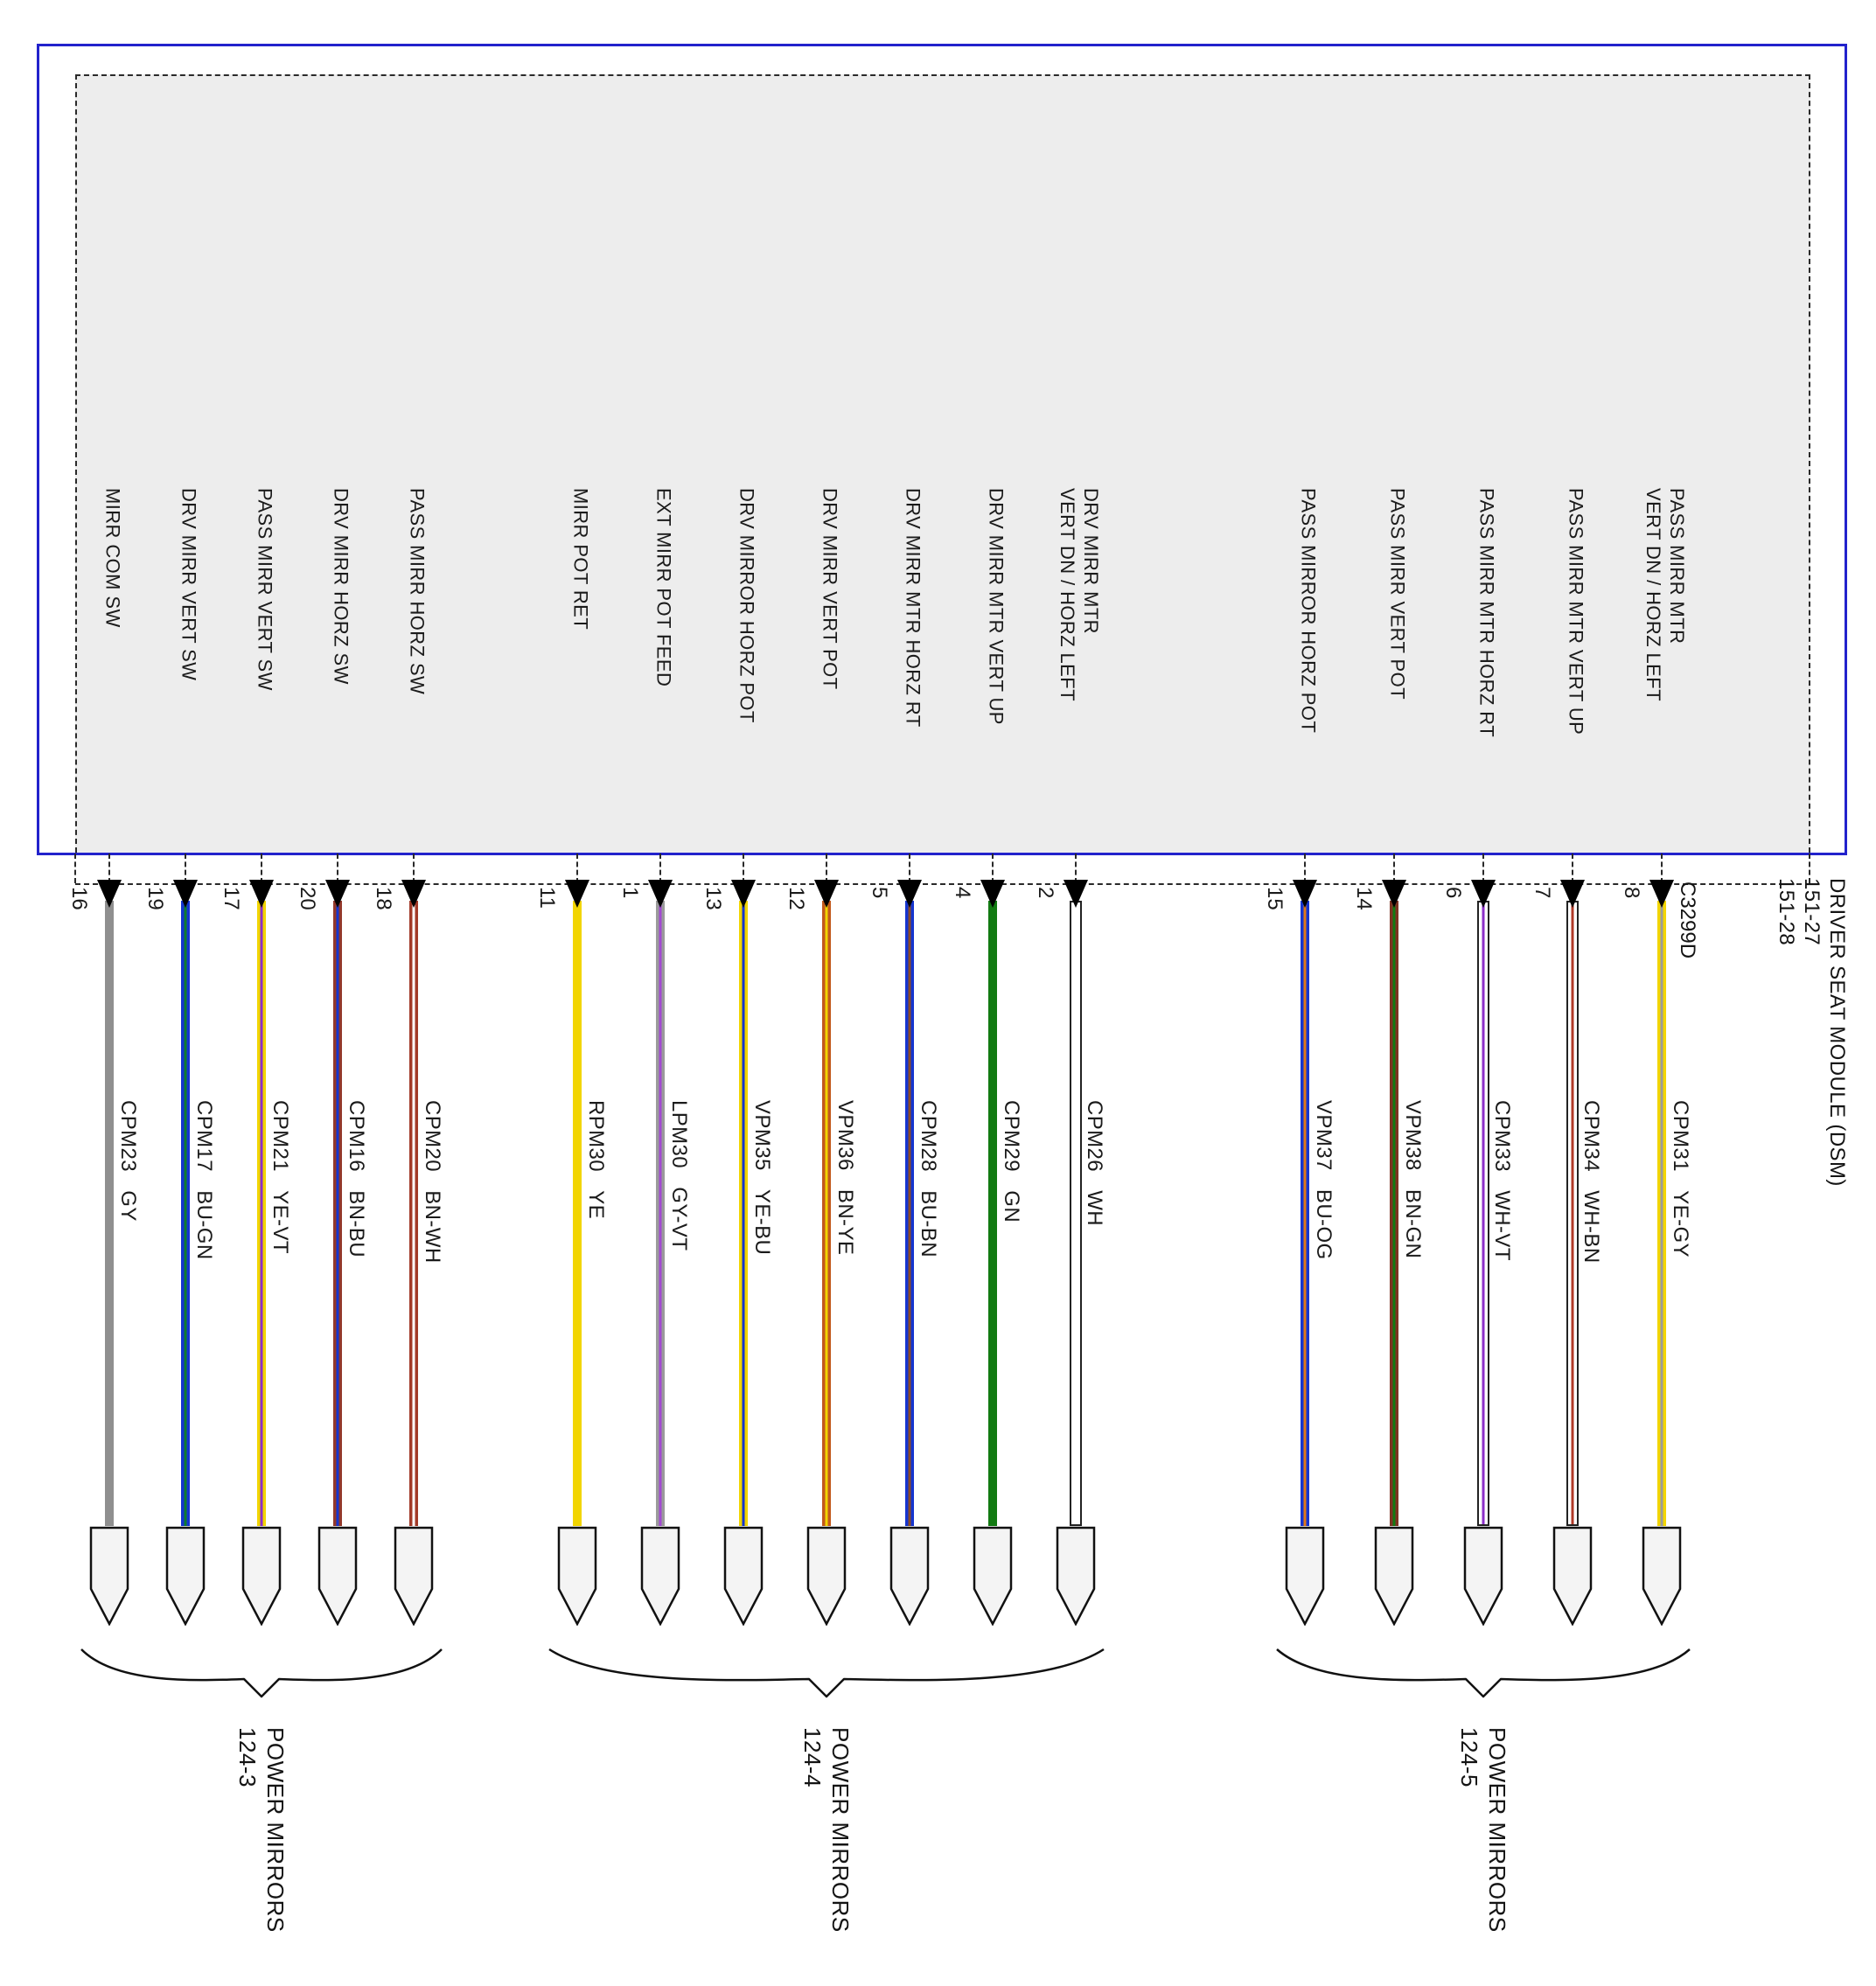 This screenshot has width=1876, height=1986. I want to click on wire-color-code: BU-OG, so click(1324, 1224).